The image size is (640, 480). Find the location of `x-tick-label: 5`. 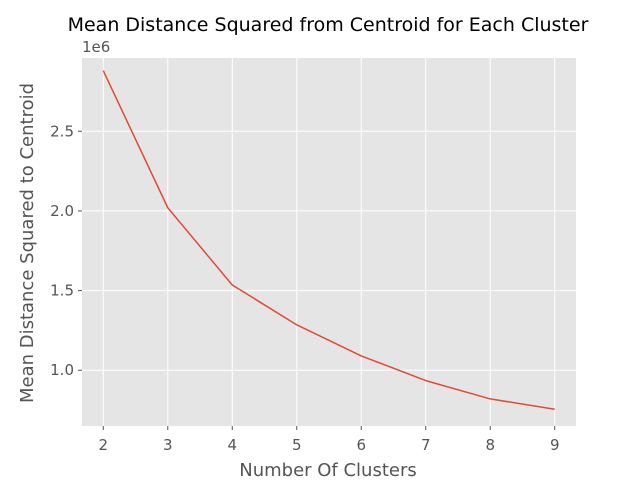

x-tick-label: 5 is located at coordinates (297, 445).